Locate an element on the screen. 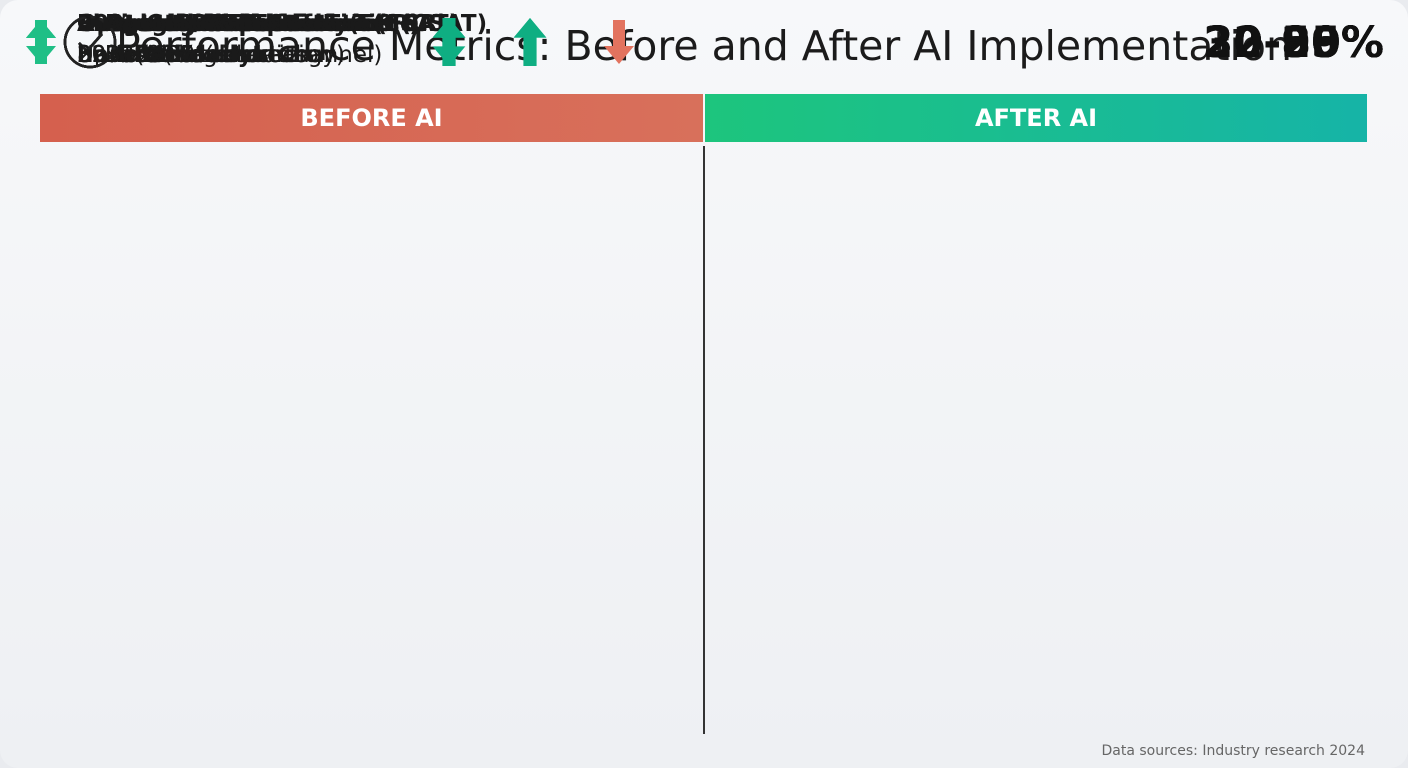 The height and width of the screenshot is (768, 1408). before-value: 11 minutes is located at coordinates (170, 55).